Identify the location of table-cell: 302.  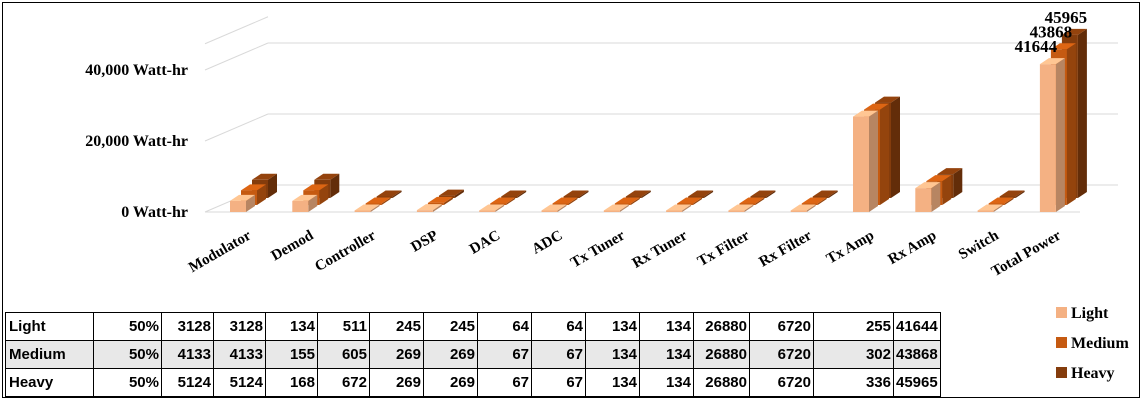
(853, 354).